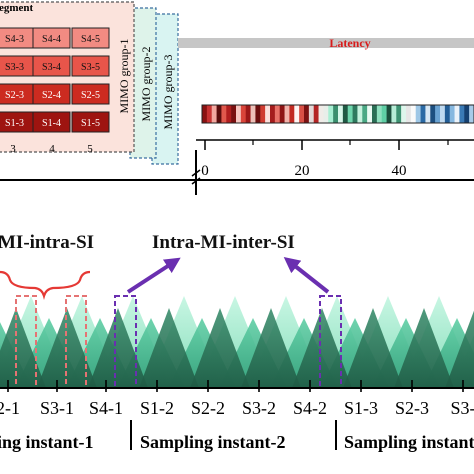 The image size is (474, 474). I want to click on sample-label: S1-2, so click(157, 408).